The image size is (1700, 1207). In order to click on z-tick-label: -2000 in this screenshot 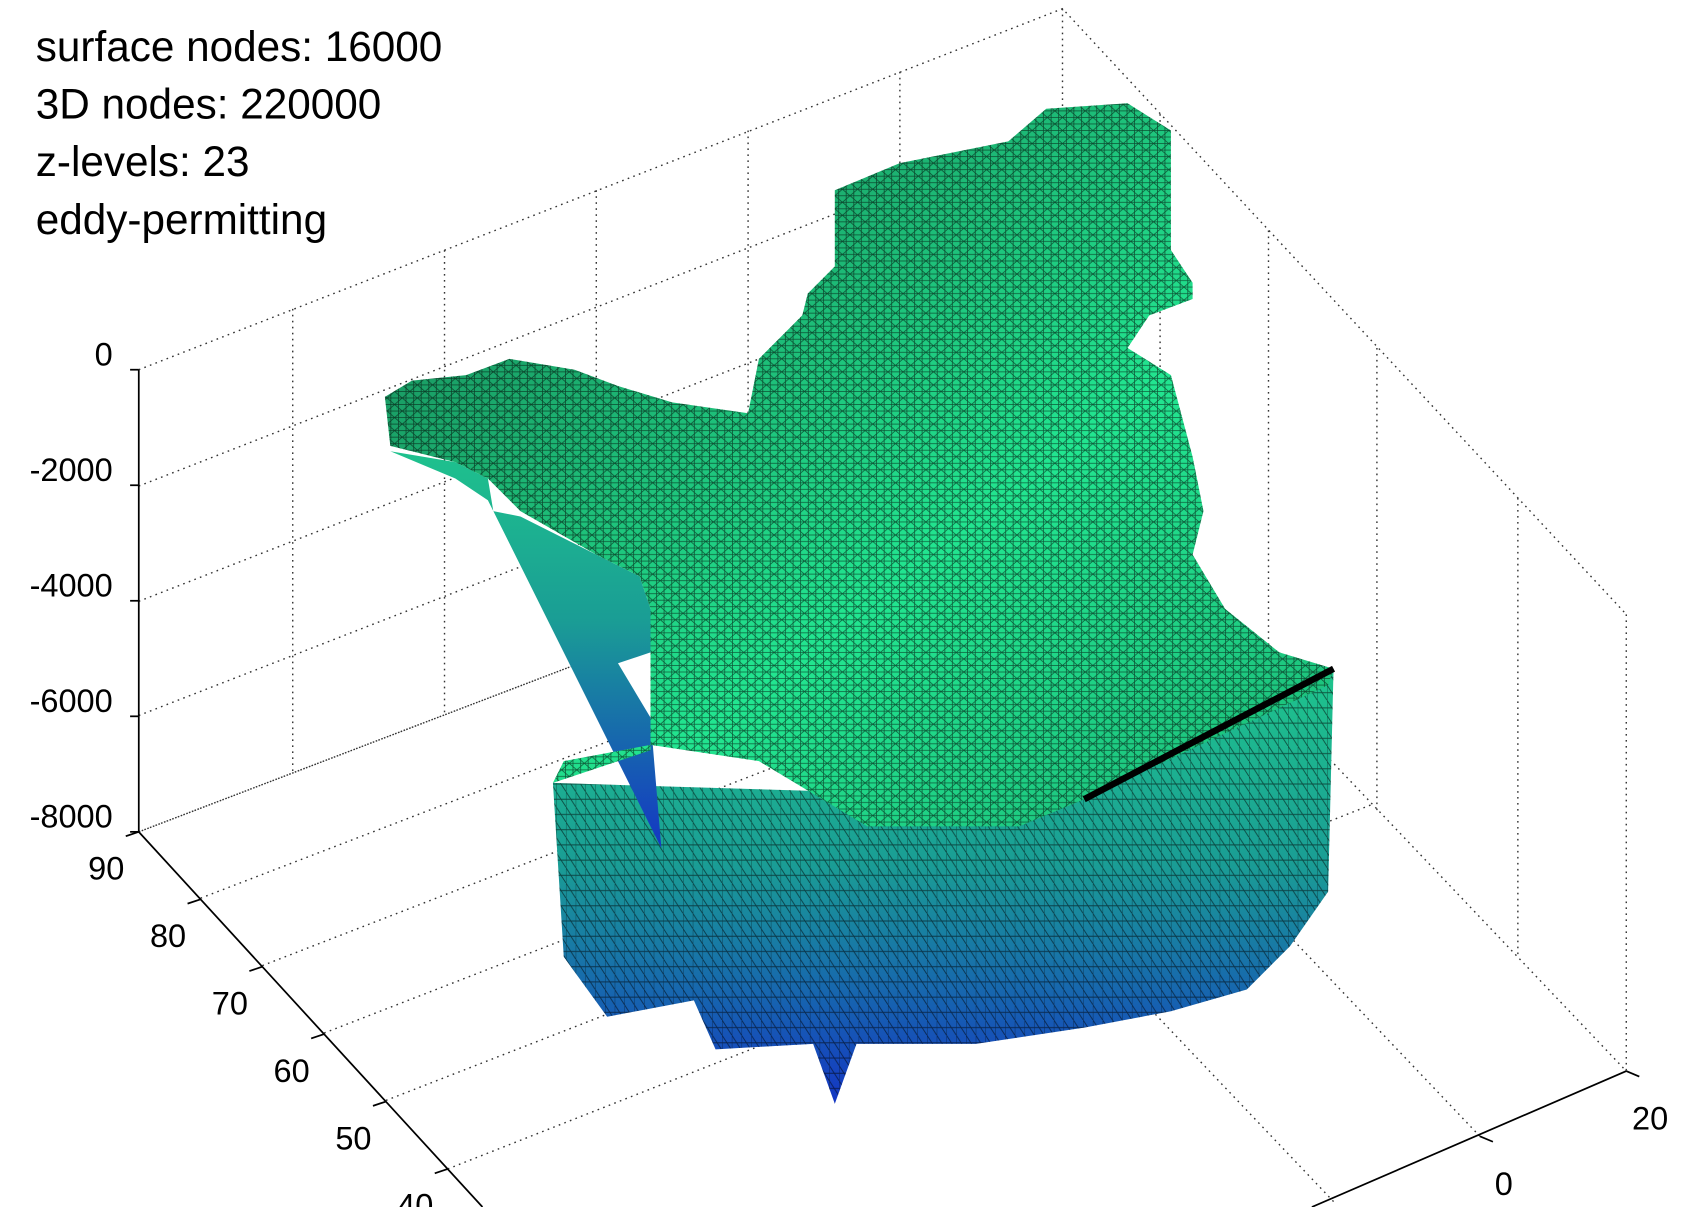, I will do `click(71, 470)`.